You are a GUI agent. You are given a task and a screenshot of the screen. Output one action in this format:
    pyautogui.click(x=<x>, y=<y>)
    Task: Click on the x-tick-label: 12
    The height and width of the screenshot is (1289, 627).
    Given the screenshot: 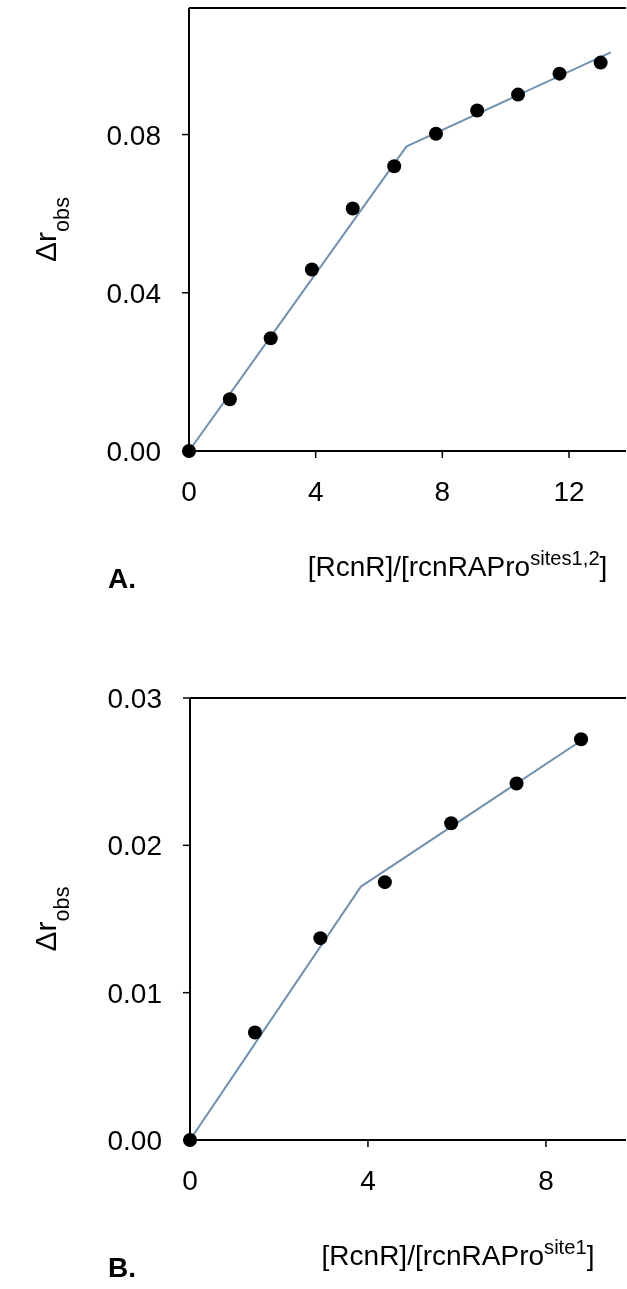 What is the action you would take?
    pyautogui.click(x=569, y=491)
    